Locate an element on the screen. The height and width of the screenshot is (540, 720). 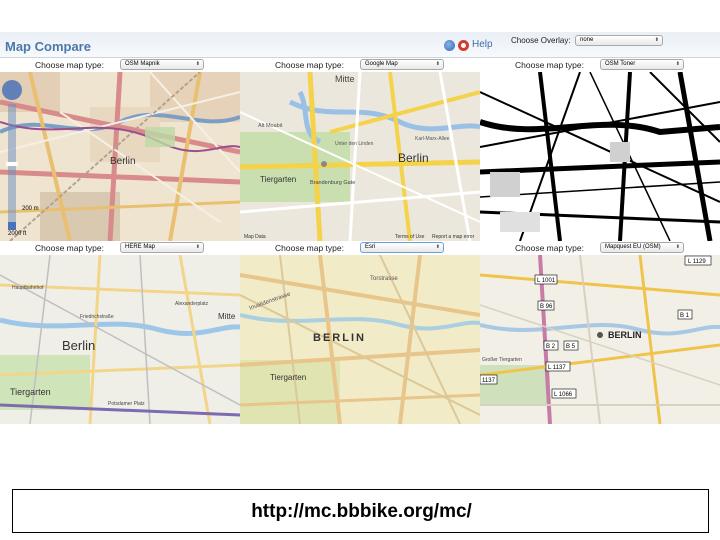
overlay-select-value: none is located at coordinates (587, 40).